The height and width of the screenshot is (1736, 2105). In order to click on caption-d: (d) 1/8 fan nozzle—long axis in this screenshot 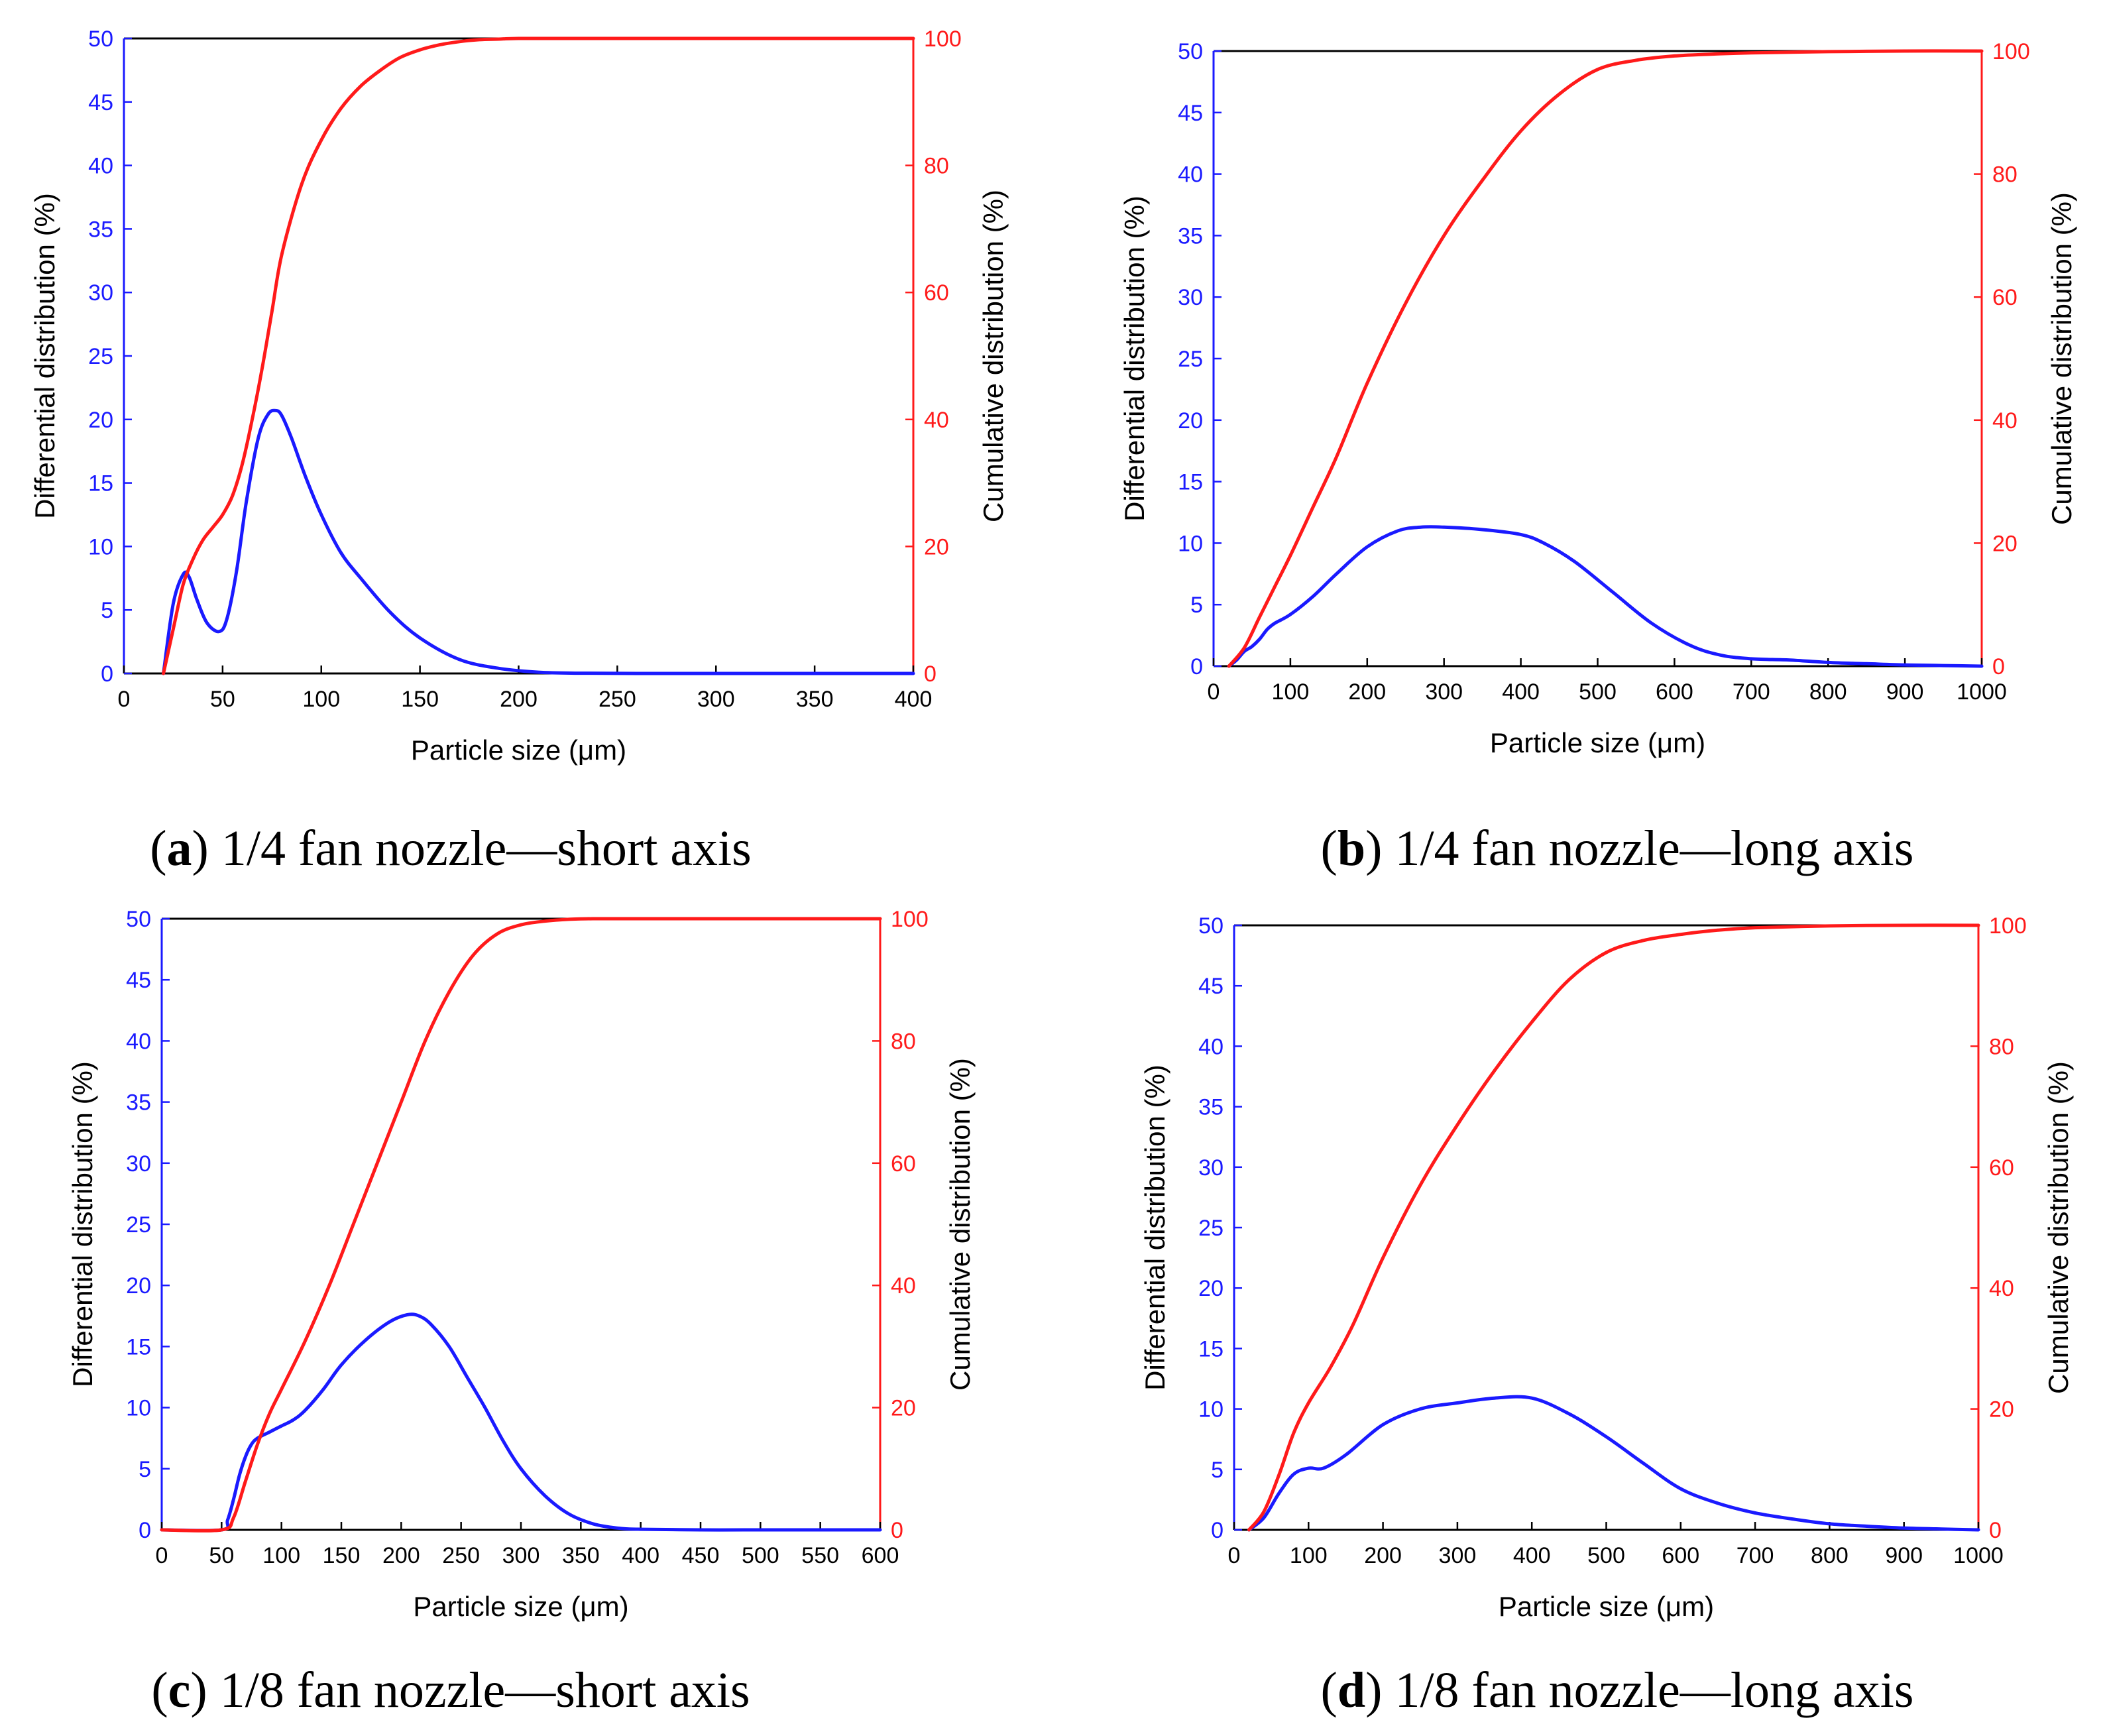, I will do `click(1617, 1690)`.